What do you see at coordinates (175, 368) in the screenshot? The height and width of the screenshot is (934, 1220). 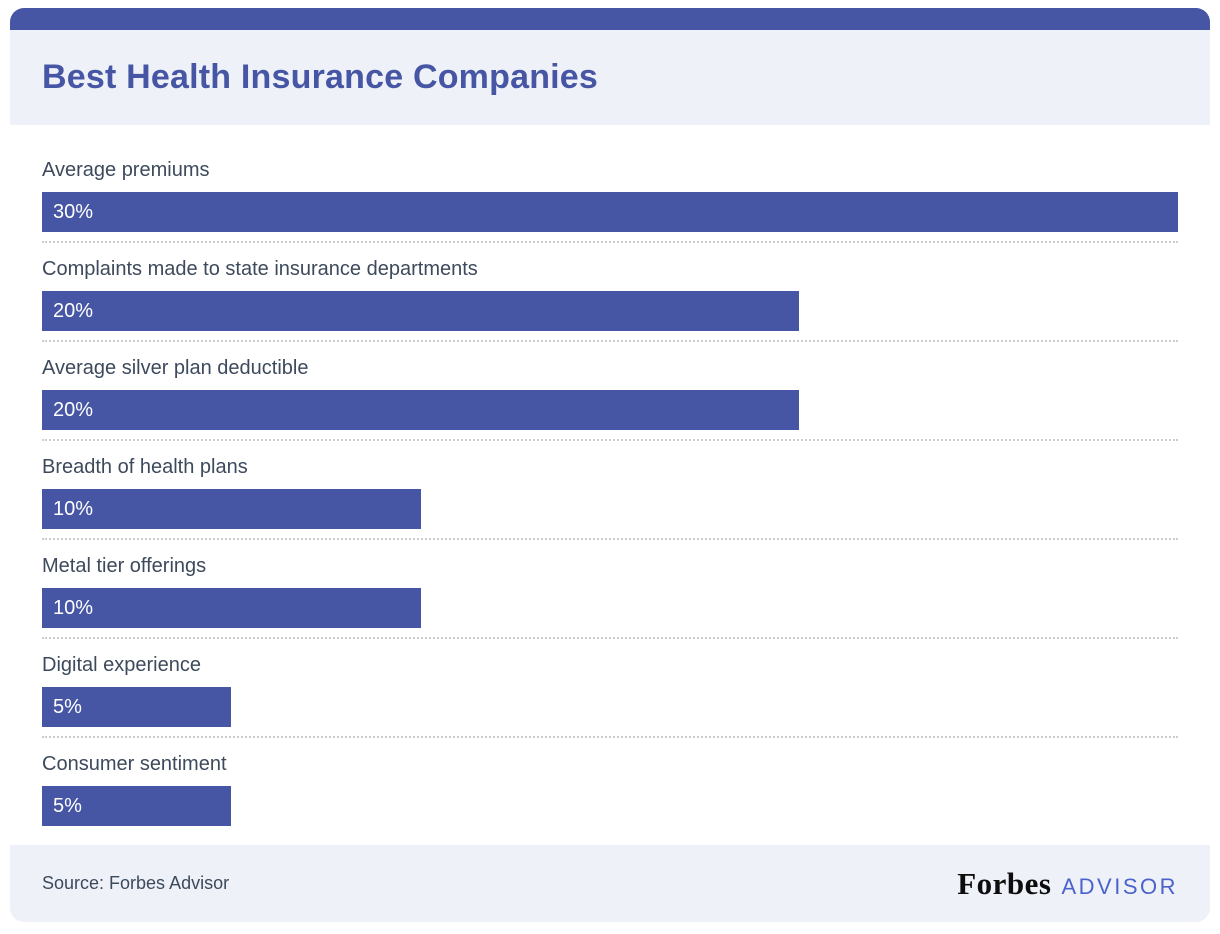 I see `bar-category-label: Average silver plan deductible` at bounding box center [175, 368].